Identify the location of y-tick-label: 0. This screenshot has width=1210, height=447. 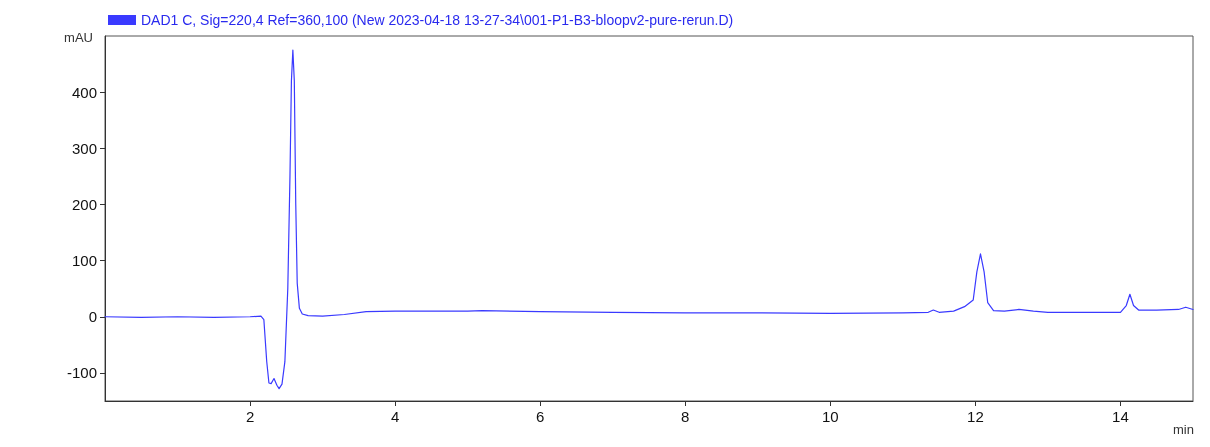
(92, 317).